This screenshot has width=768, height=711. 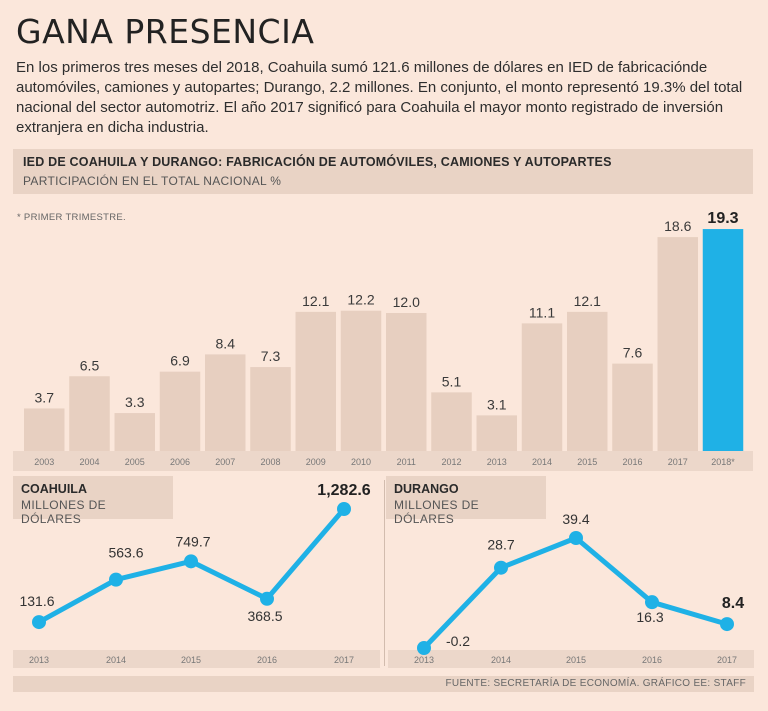 I want to click on bar-value-label: 3.7, so click(x=45, y=397).